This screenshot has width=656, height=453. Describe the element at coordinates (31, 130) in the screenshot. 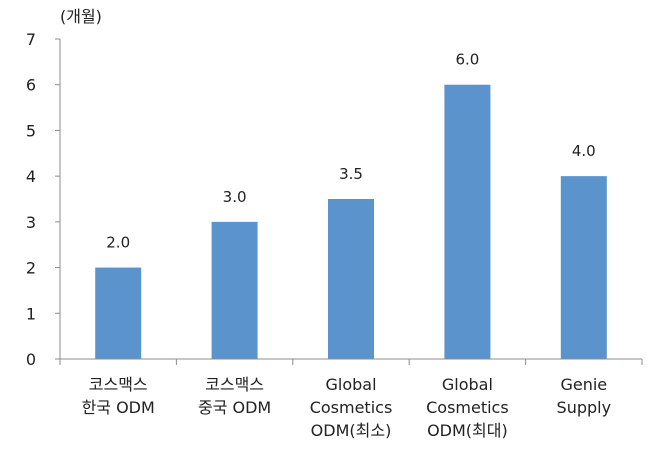

I see `y-tick-label: 5` at that location.